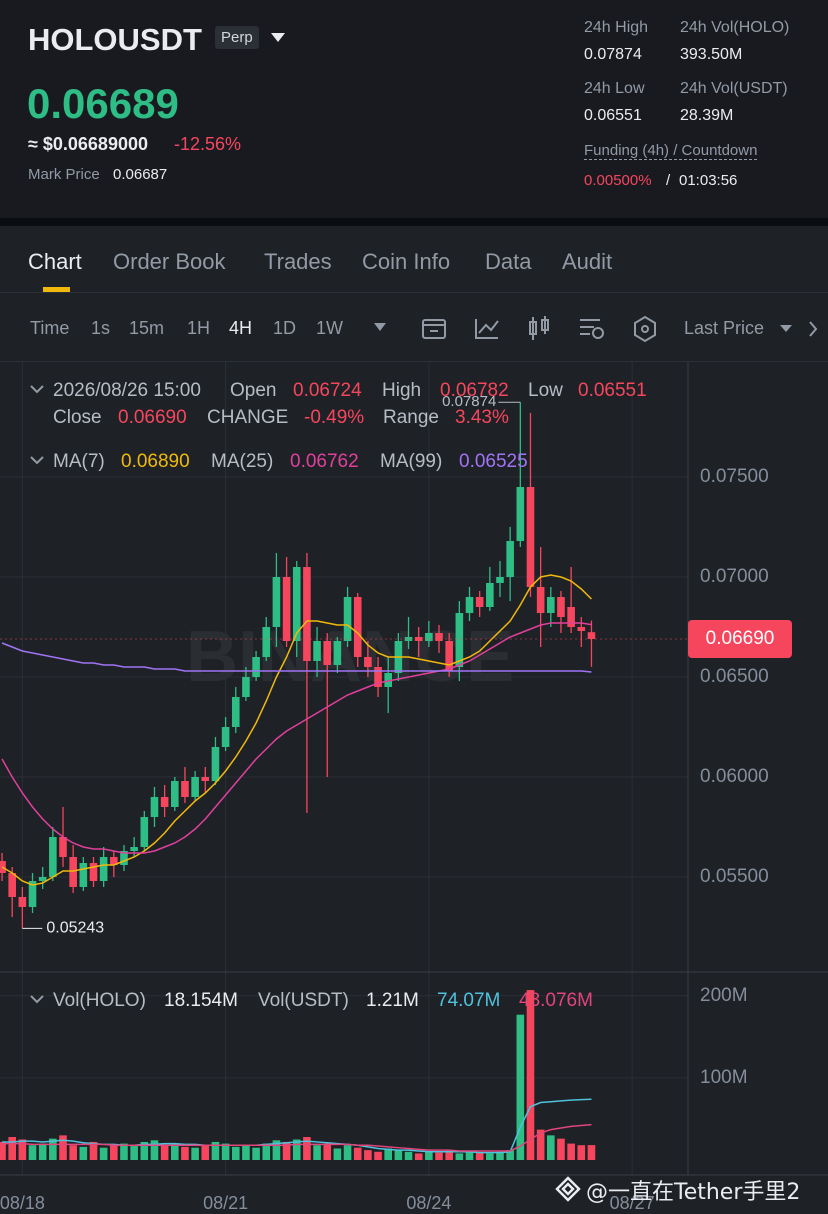 Image resolution: width=828 pixels, height=1214 pixels. I want to click on volume-legend: 43.076M, so click(556, 1000).